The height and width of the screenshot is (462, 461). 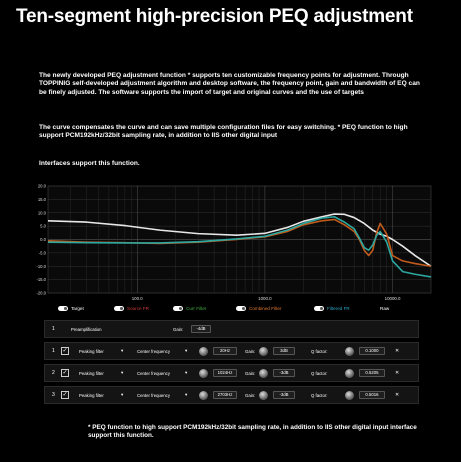 I want to click on legend-item-combined-filter: Combined Filter, so click(x=258, y=308).